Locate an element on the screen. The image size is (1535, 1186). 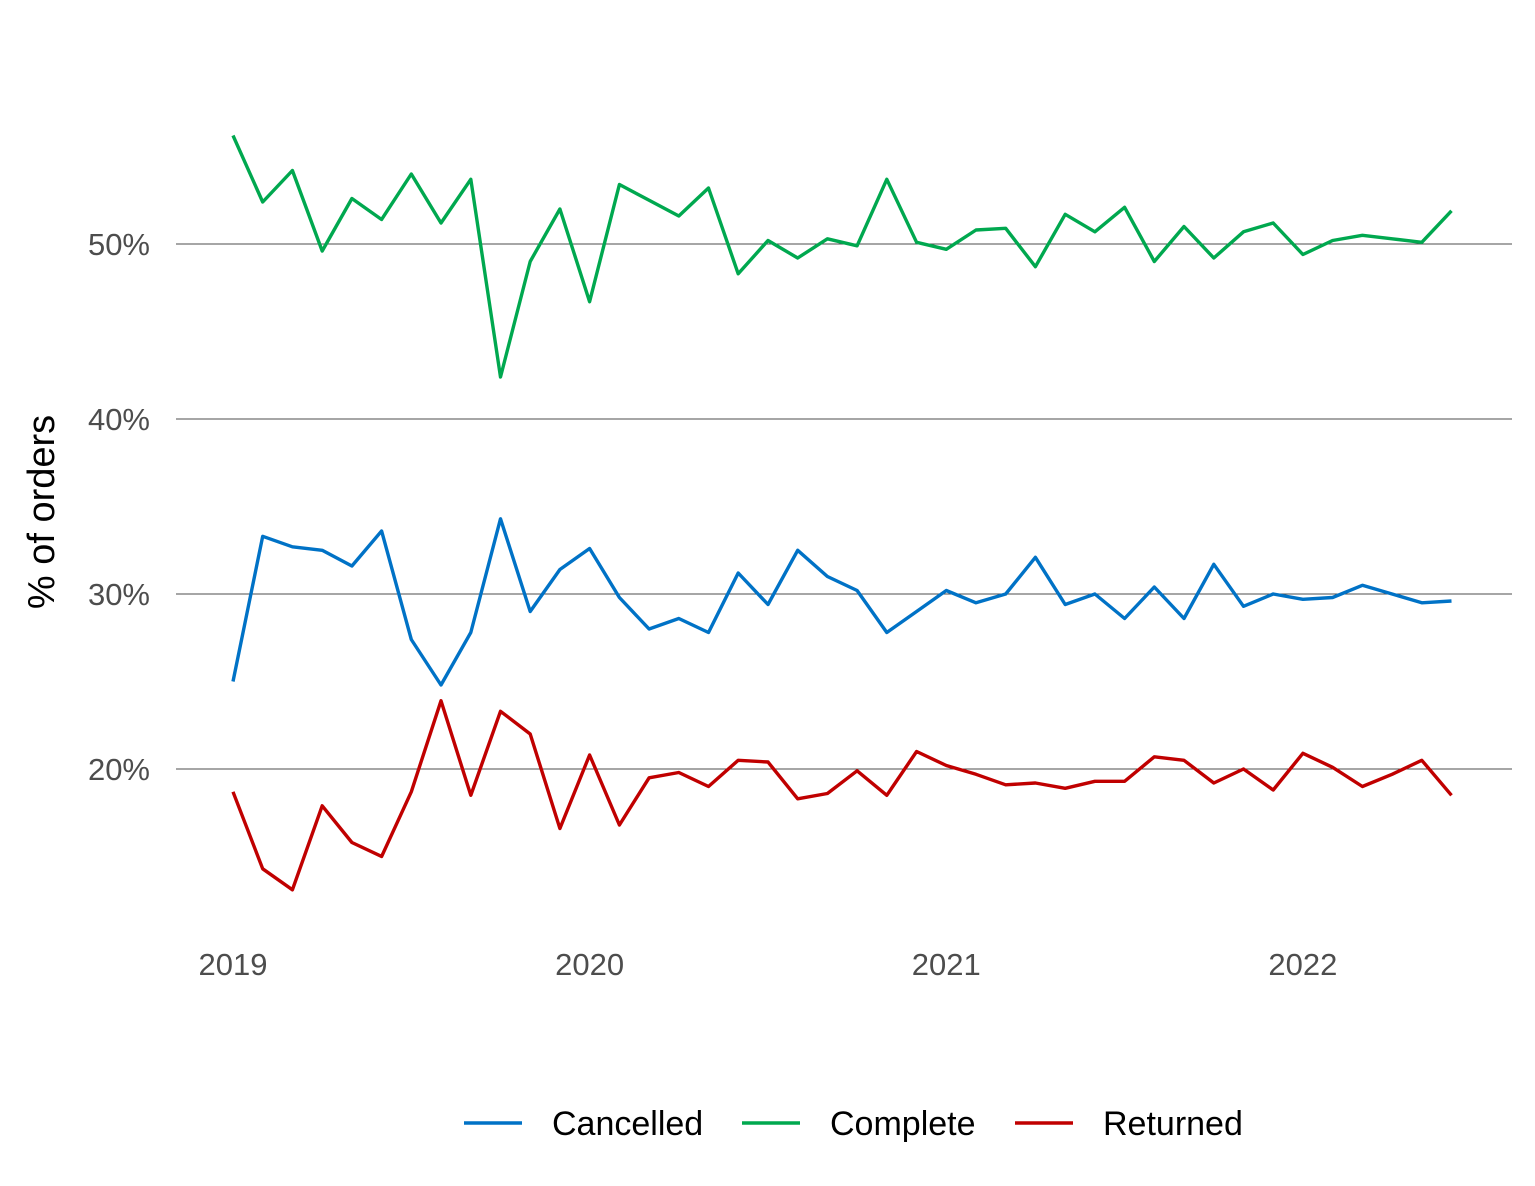
x-tick-label: 2021 is located at coordinates (946, 964).